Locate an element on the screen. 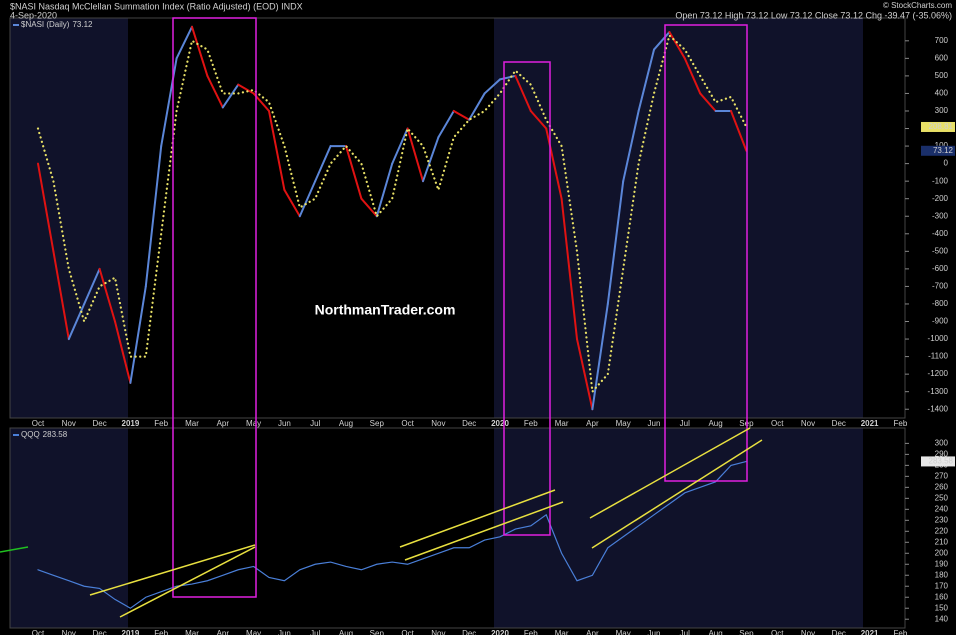 Image resolution: width=956 pixels, height=635 pixels. y-tick-label: -1200 is located at coordinates (938, 373).